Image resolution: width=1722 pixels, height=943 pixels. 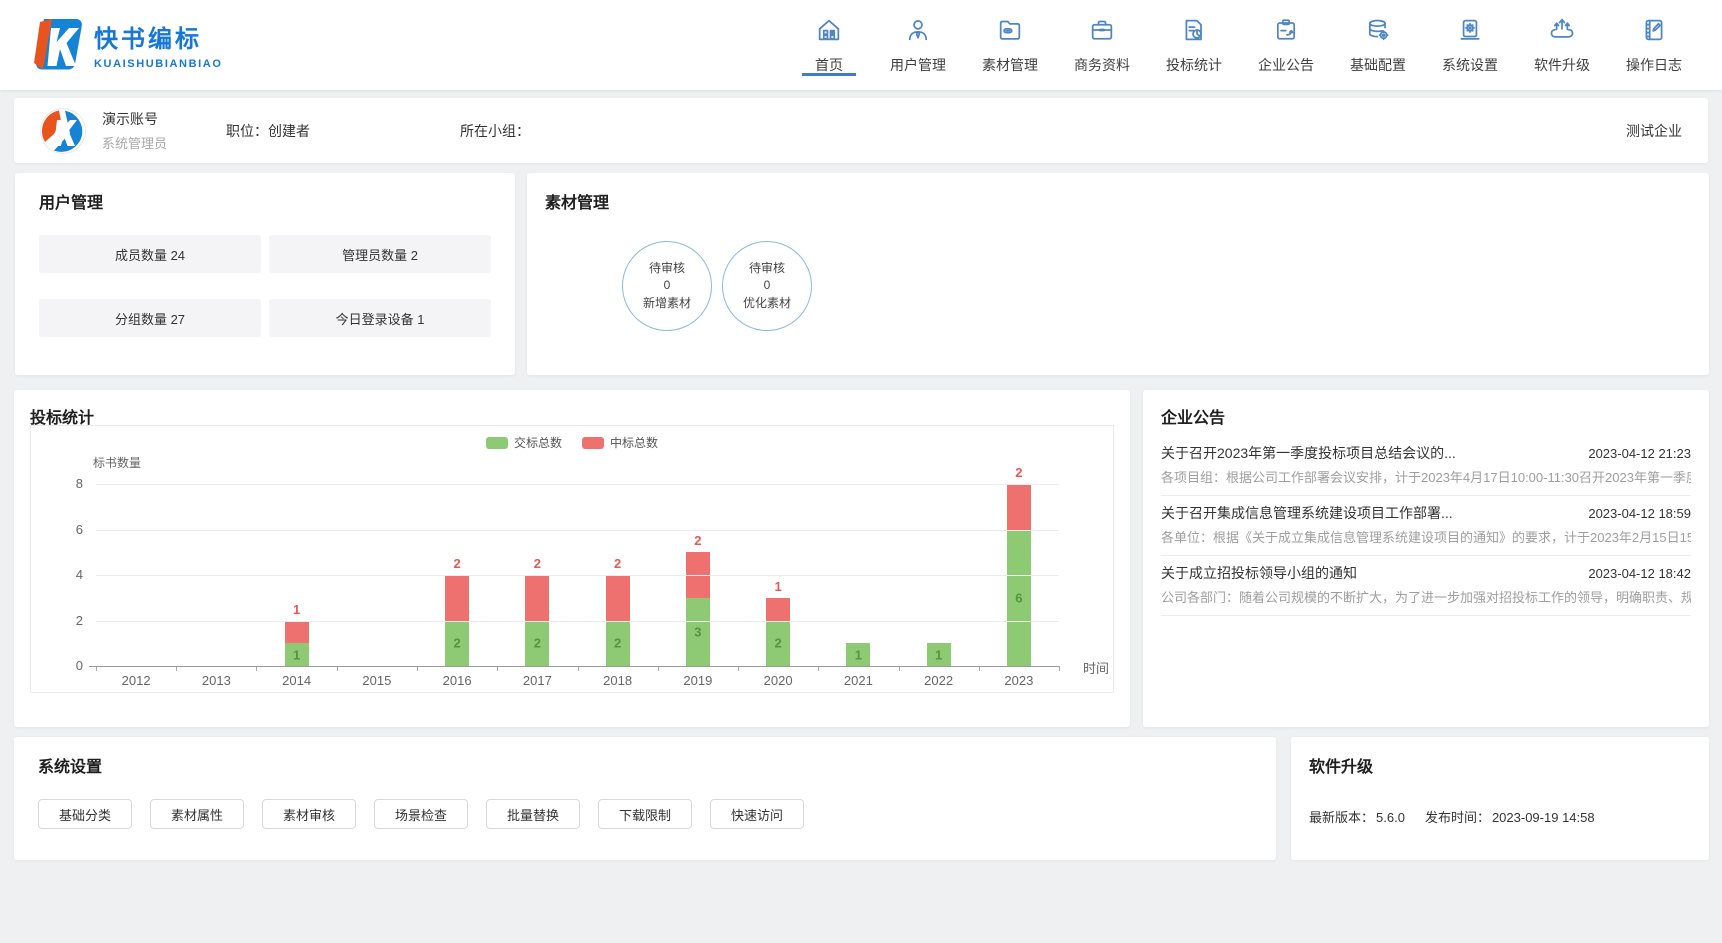 I want to click on bar-value-submitted: 3, so click(x=698, y=632).